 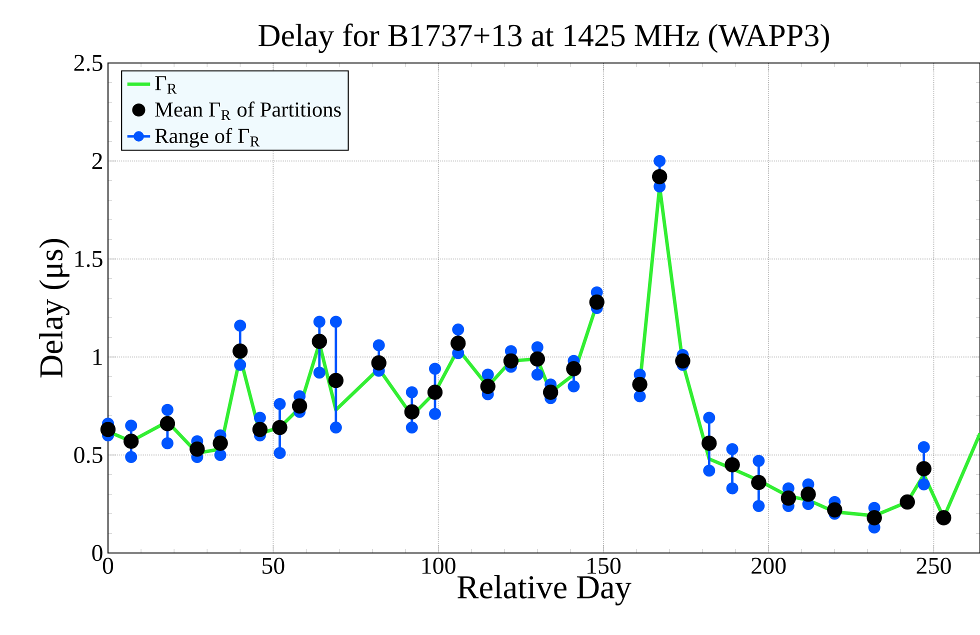 I want to click on y-tick-label: 0.5, so click(x=88, y=455).